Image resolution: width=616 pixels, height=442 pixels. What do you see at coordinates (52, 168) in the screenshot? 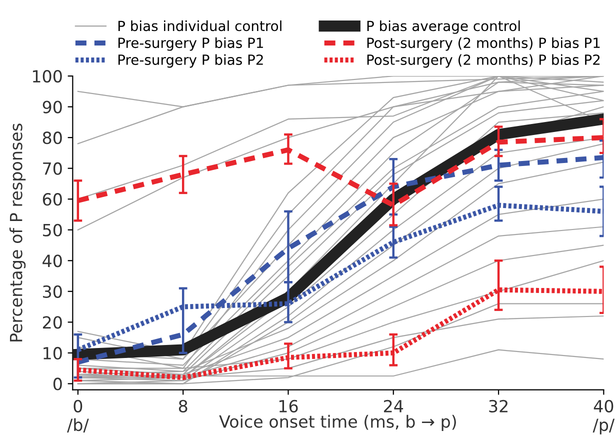
I see `y-tick-label: 70` at bounding box center [52, 168].